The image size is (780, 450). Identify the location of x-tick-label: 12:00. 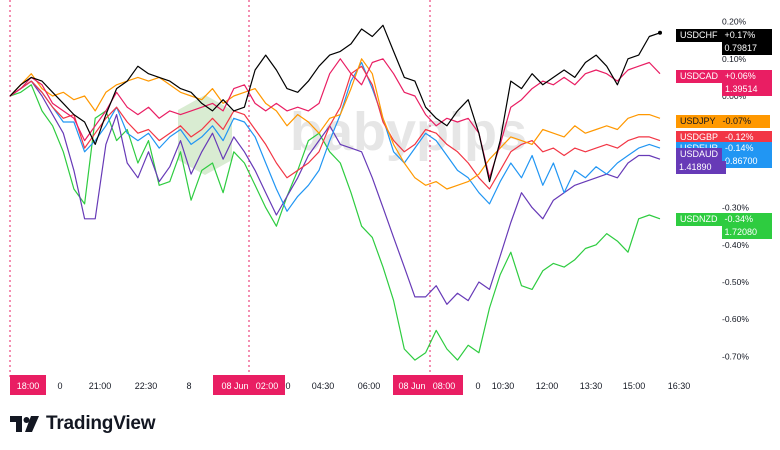
(547, 386).